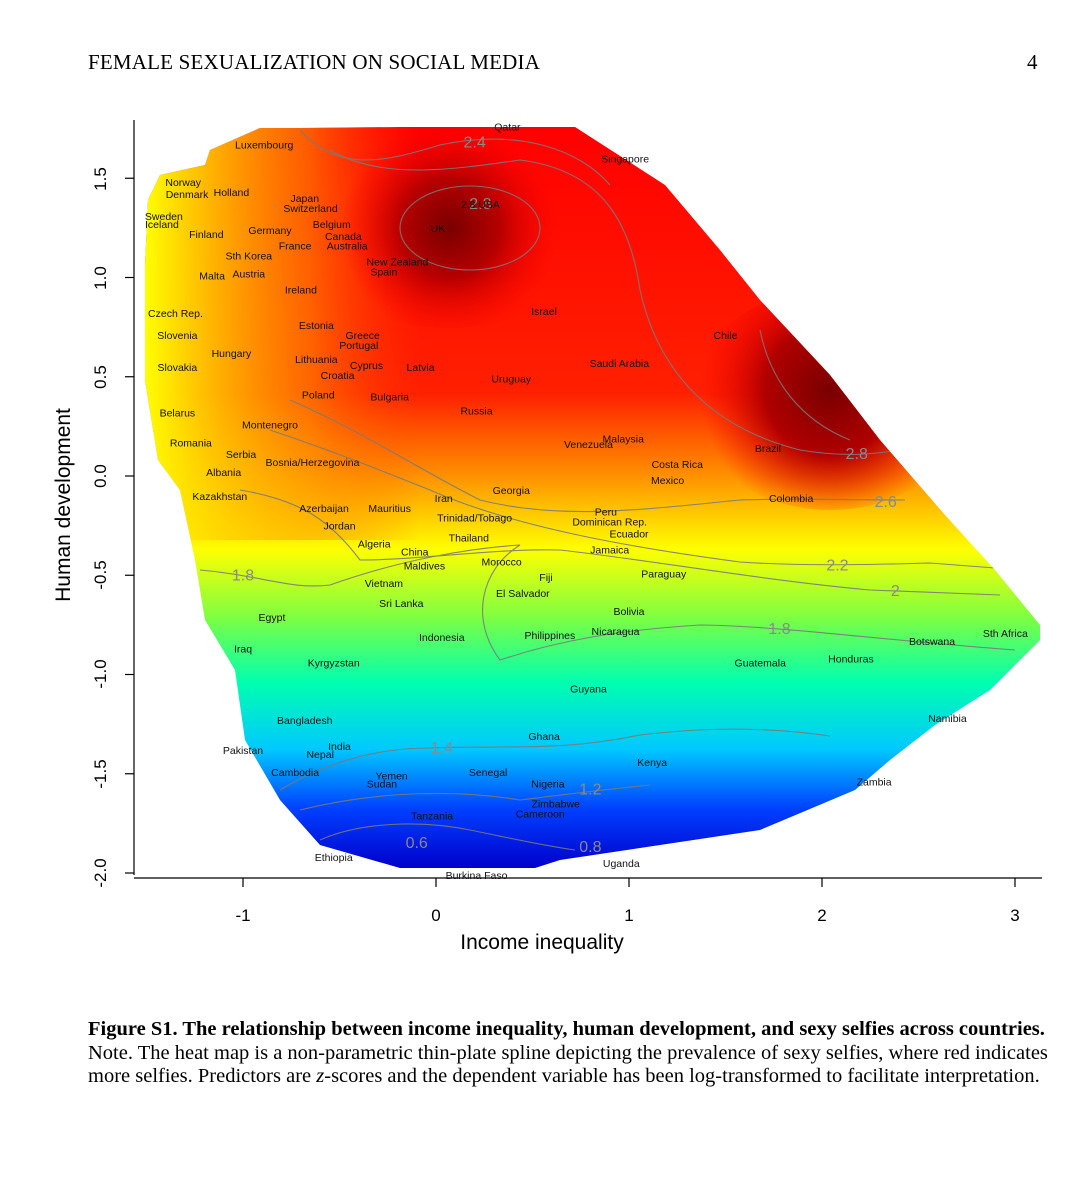 The image size is (1070, 1200). What do you see at coordinates (837, 565) in the screenshot?
I see `contour-level-label: 2.2` at bounding box center [837, 565].